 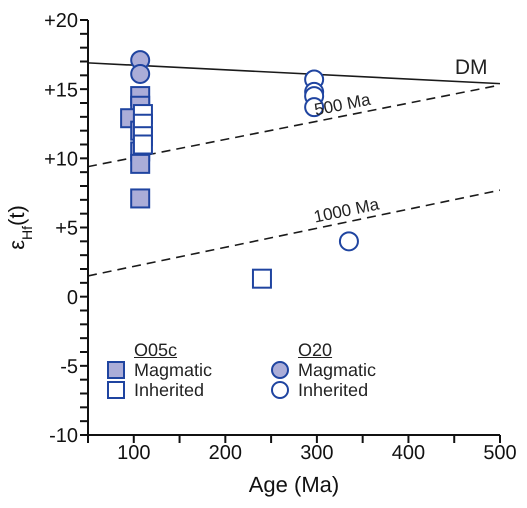 I want to click on x-tick-label: 300, so click(x=317, y=453).